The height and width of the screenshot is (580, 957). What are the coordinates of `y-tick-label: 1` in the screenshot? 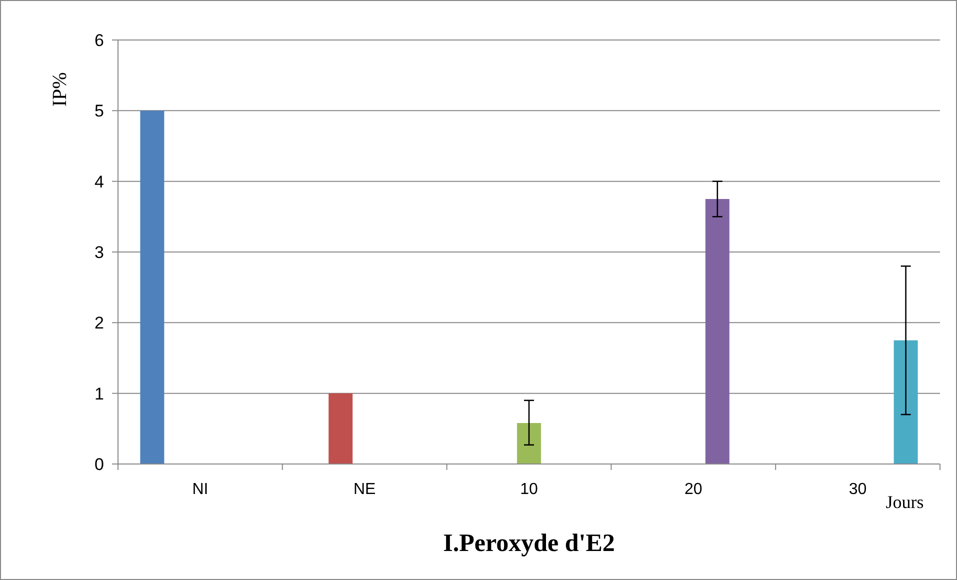 It's located at (99, 394).